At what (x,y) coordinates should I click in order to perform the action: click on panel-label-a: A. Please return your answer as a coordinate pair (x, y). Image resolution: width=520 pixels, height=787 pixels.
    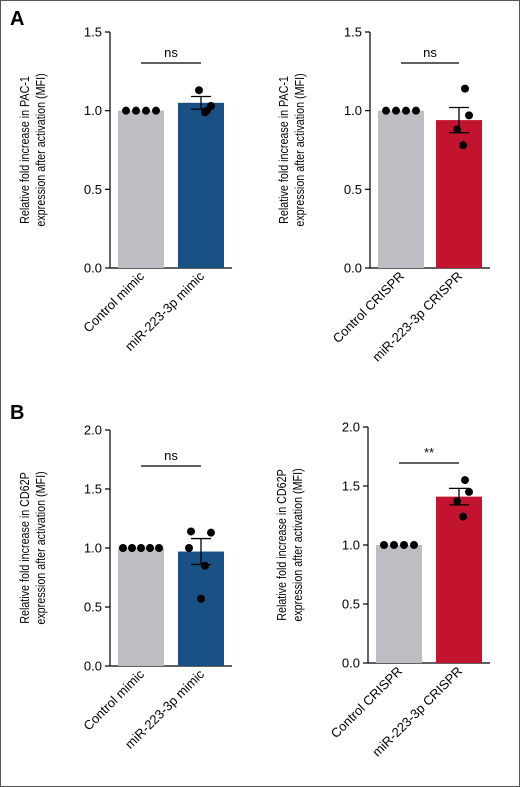
    Looking at the image, I should click on (17, 19).